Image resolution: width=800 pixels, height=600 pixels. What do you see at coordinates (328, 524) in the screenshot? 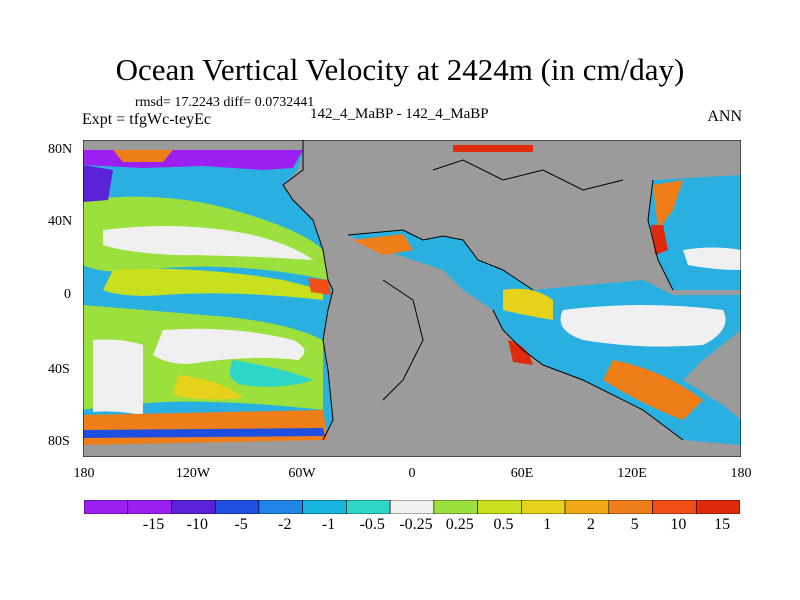
I see `colorbar-label: -1` at bounding box center [328, 524].